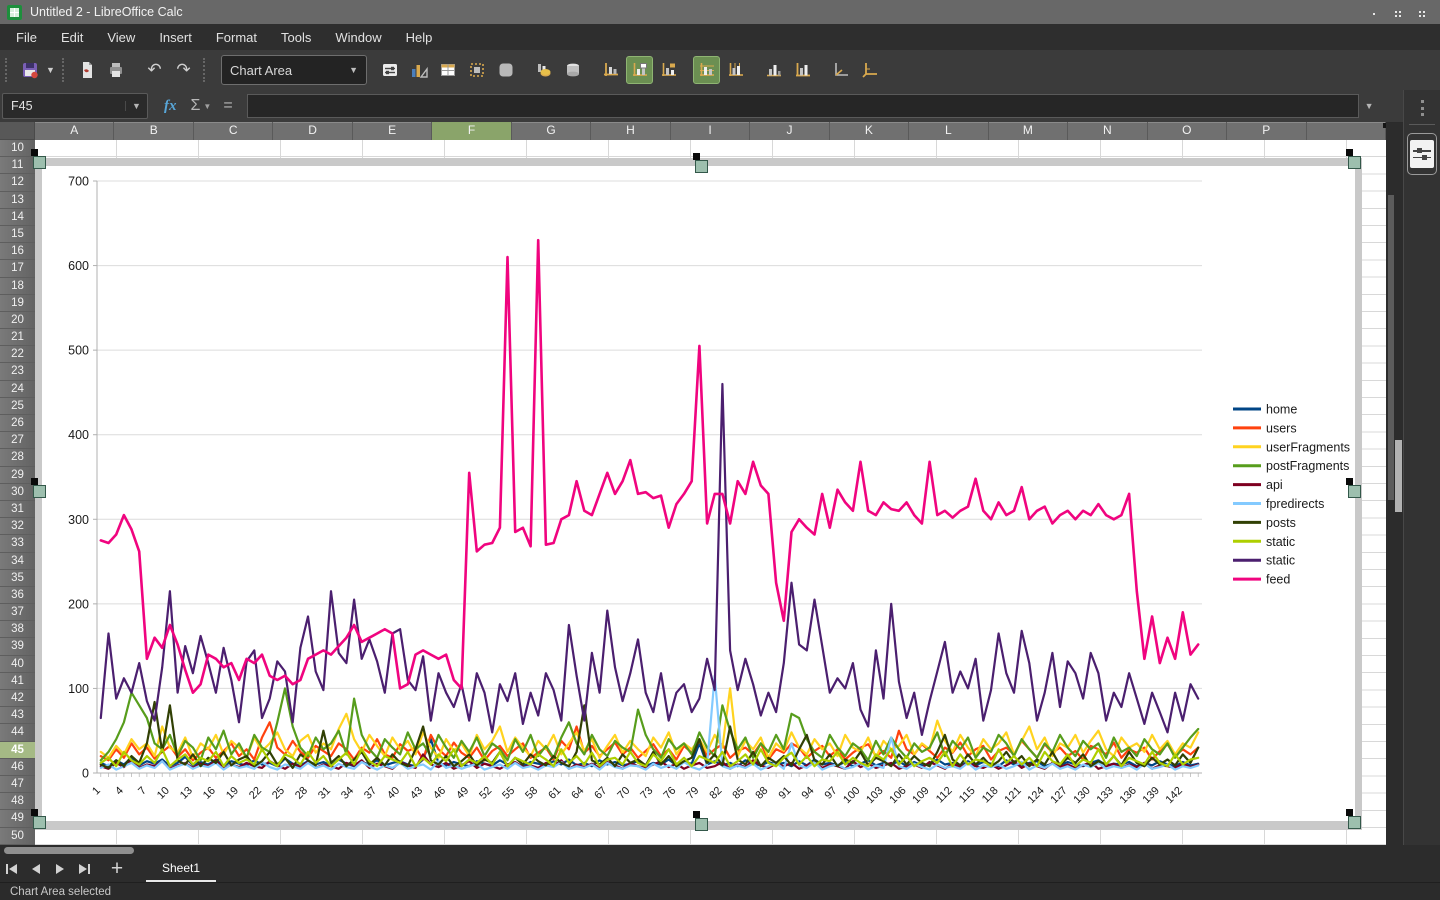 Image resolution: width=1440 pixels, height=900 pixels. What do you see at coordinates (17, 303) in the screenshot?
I see `row-header-19: 19` at bounding box center [17, 303].